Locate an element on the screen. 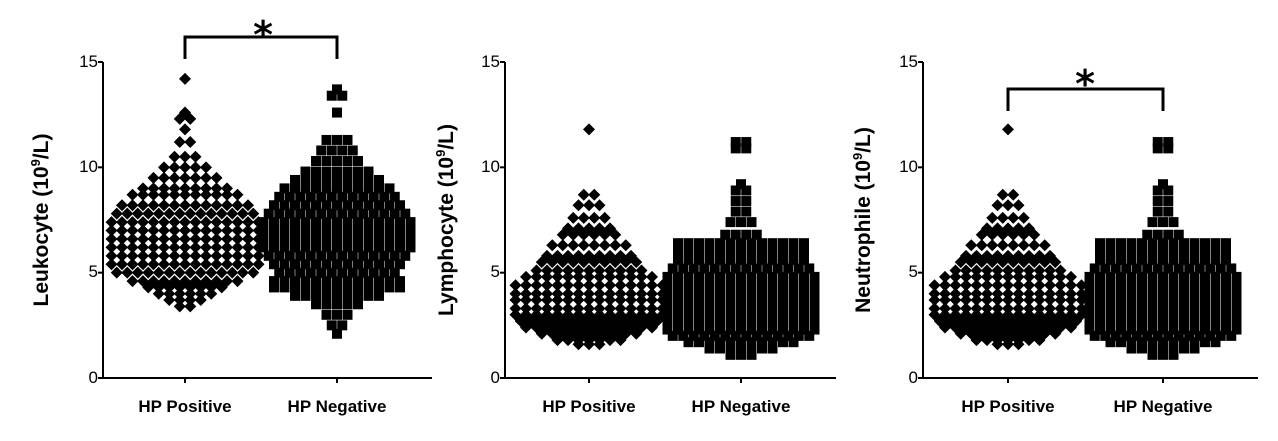 Image resolution: width=1278 pixels, height=441 pixels. y-axis-label: Lymphocyte (109/L) is located at coordinates (445, 220).